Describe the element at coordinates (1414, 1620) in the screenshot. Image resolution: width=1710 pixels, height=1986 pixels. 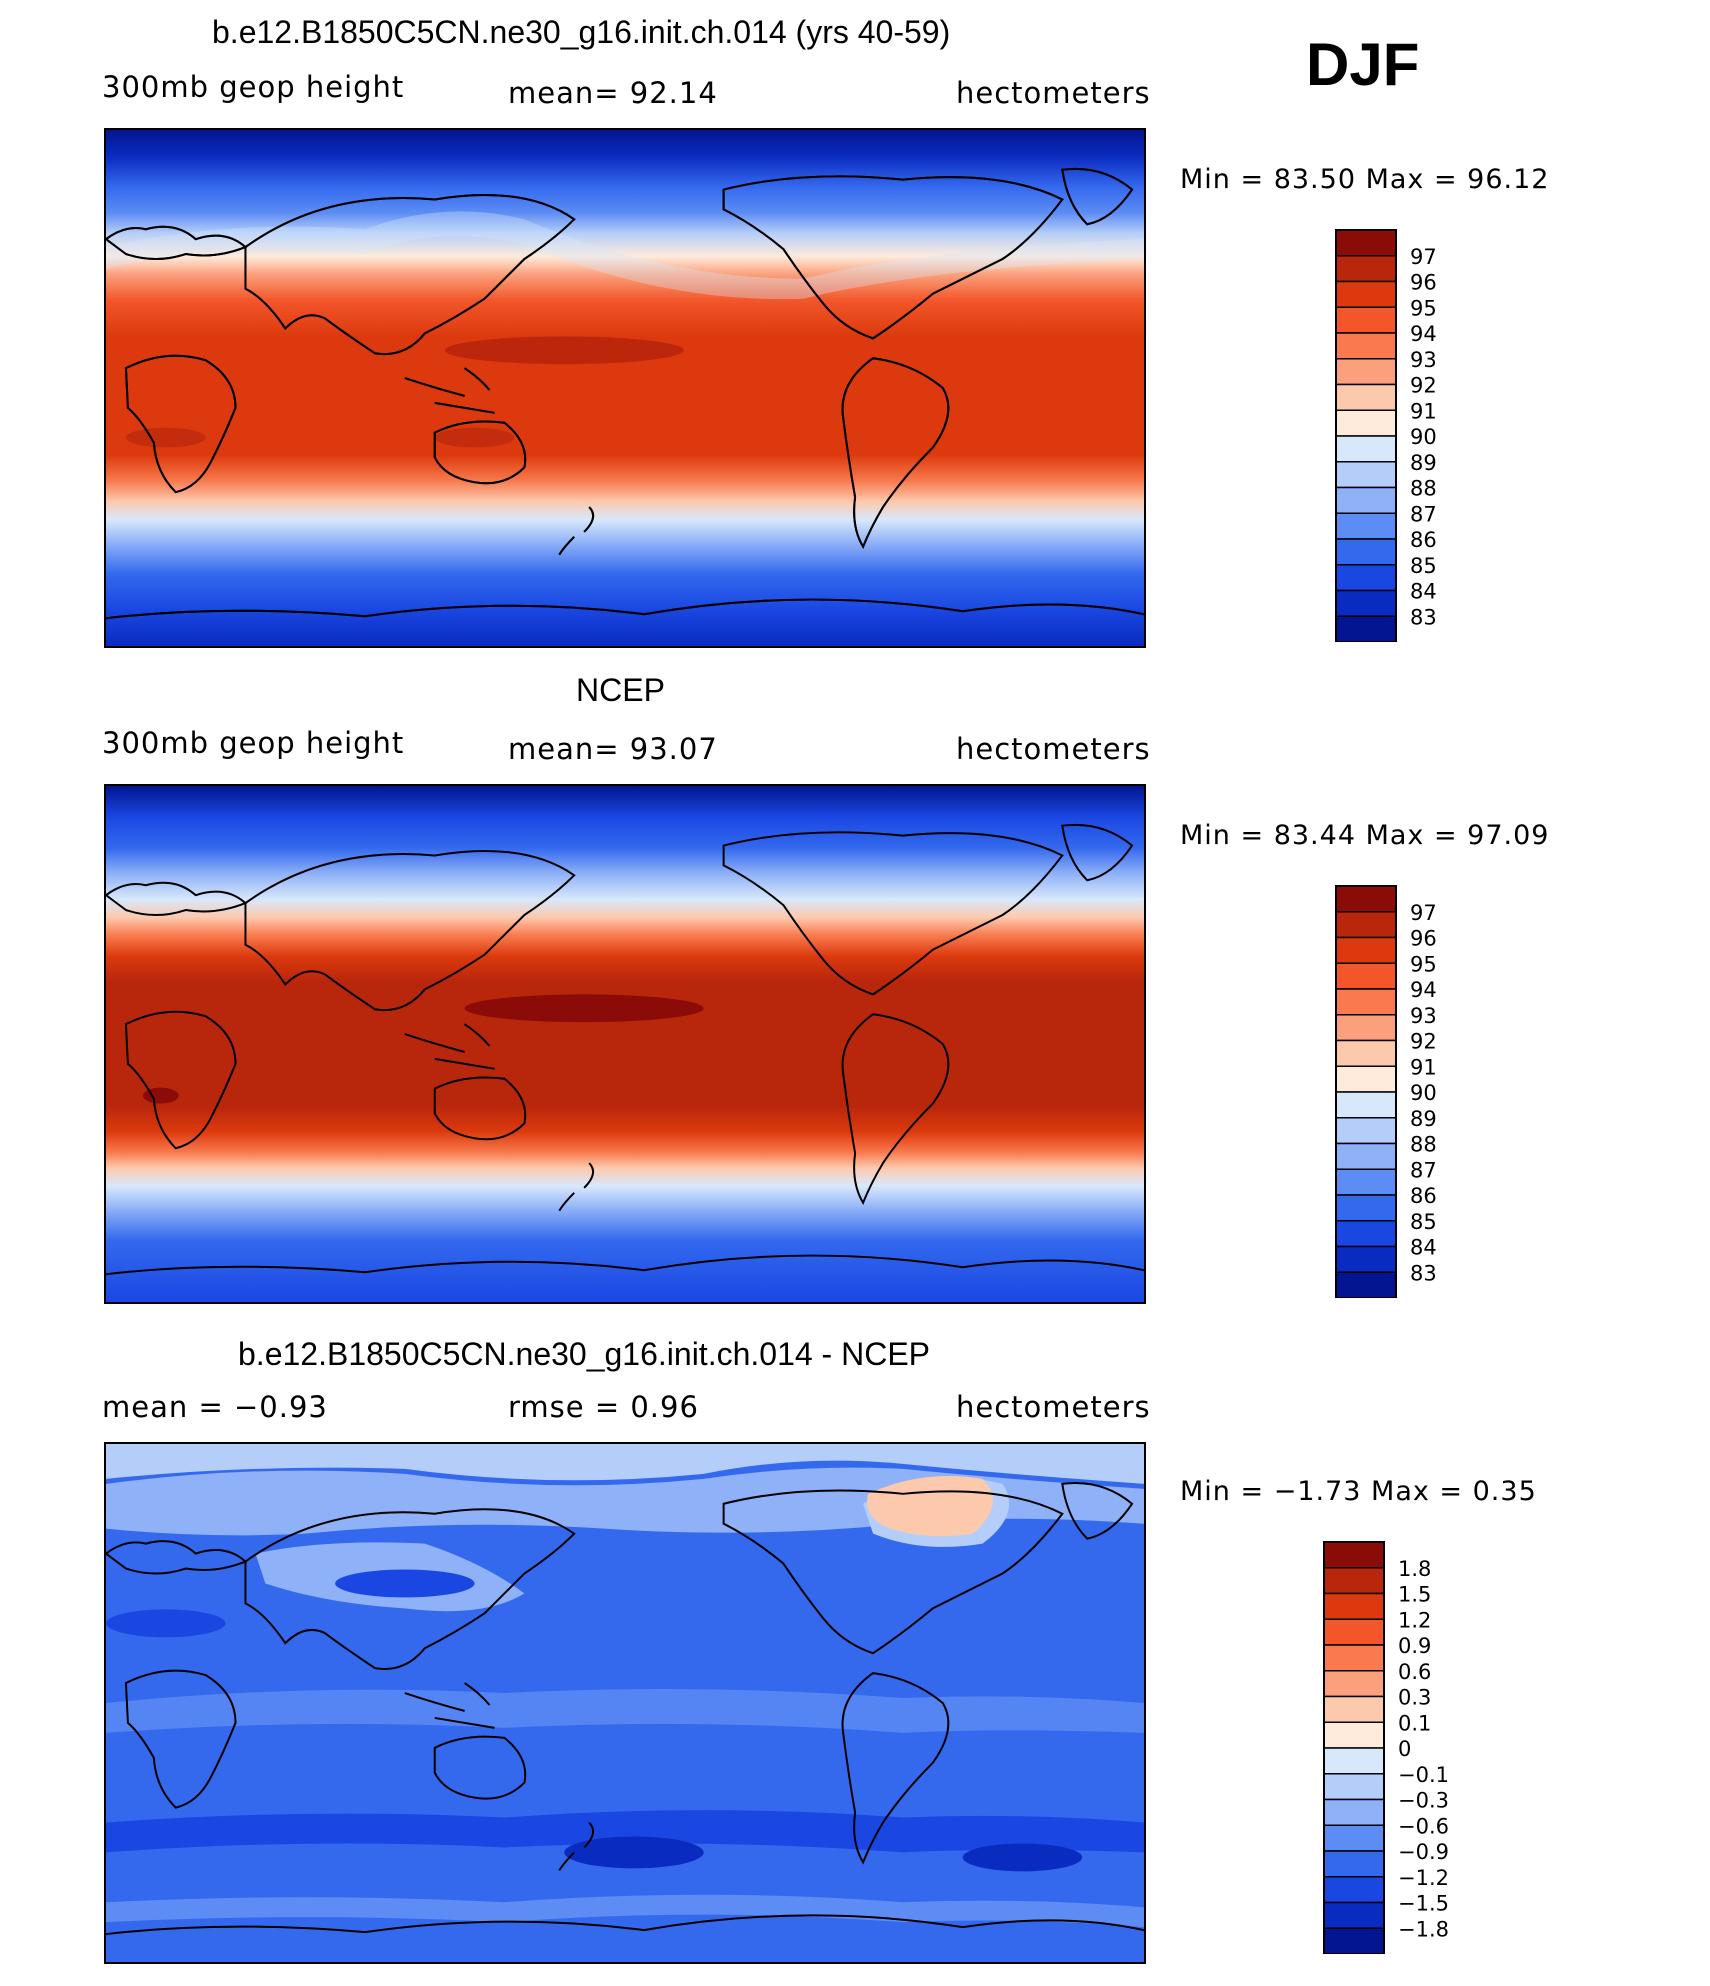
I see `colorbar-tick-label: 1.2` at that location.